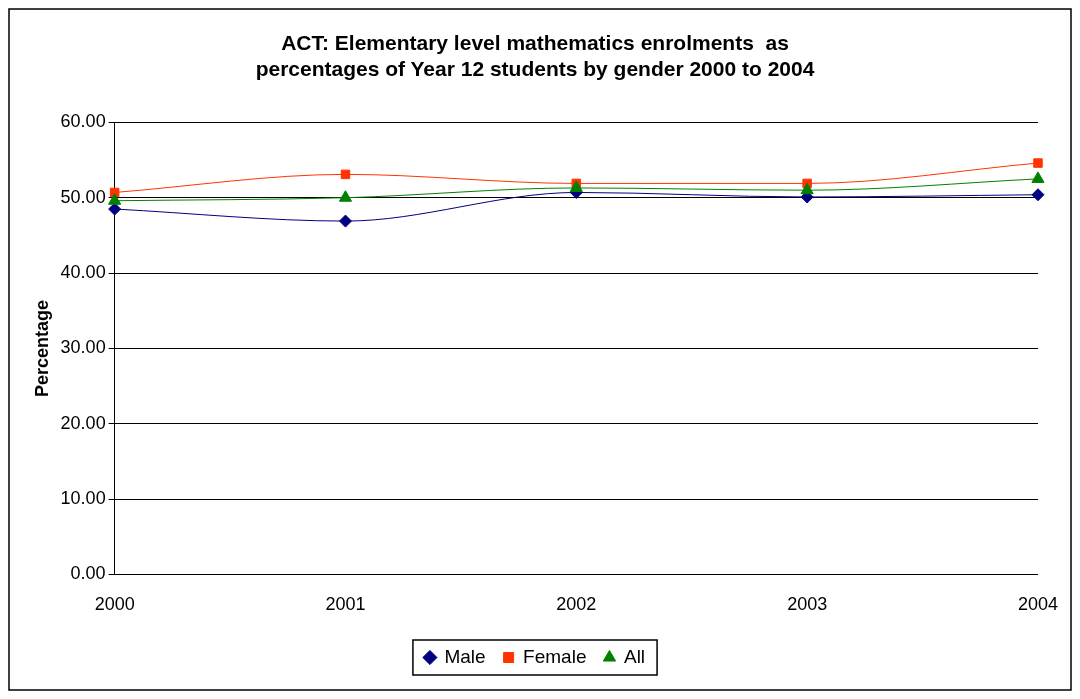 This screenshot has height=699, width=1080. Describe the element at coordinates (535, 55) in the screenshot. I see `chart-title: ACT: Elementary level mathematics enrolments as percentages of Year 12 students by gender 2000 to 2004` at that location.